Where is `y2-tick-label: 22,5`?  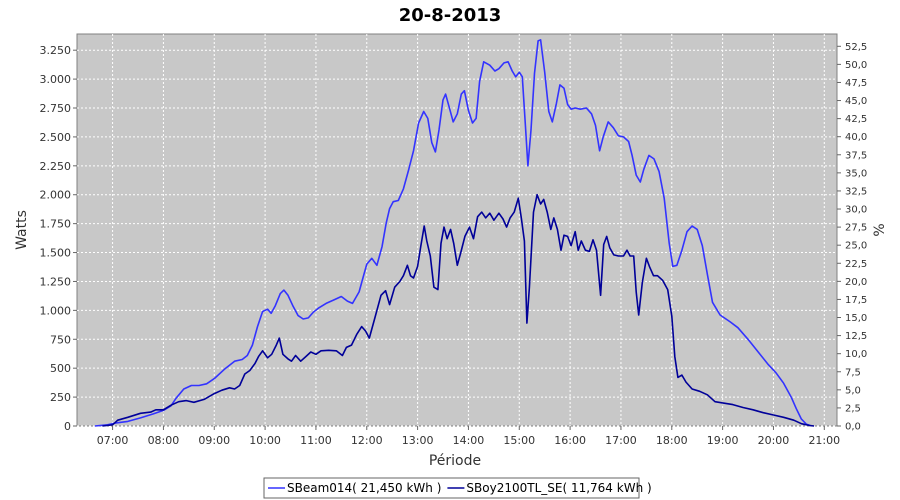 y2-tick-label: 22,5 is located at coordinates (856, 264).